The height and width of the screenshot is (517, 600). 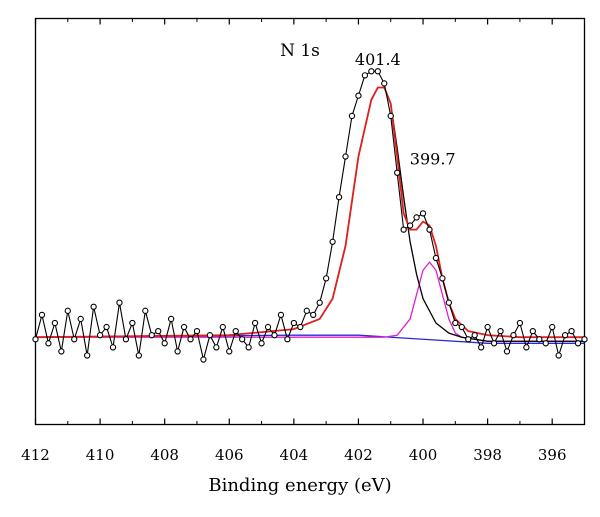 What do you see at coordinates (433, 159) in the screenshot?
I see `peak-annotation: 399.7` at bounding box center [433, 159].